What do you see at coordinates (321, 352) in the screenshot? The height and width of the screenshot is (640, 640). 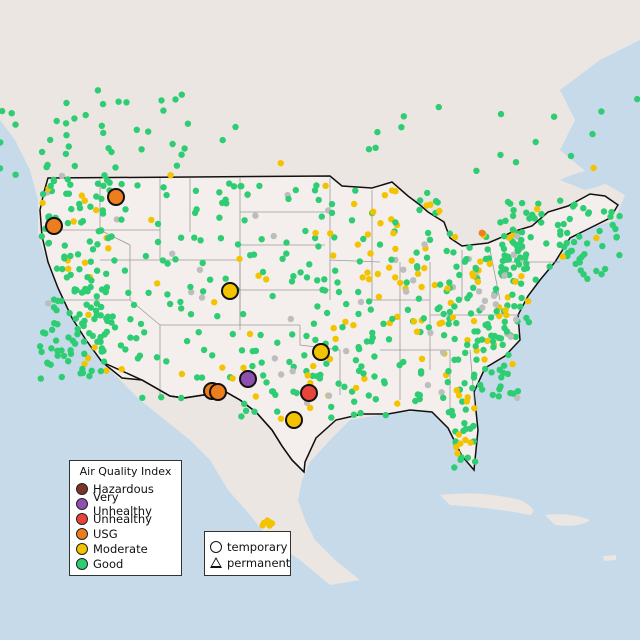 I see `moderate-site-marker` at bounding box center [321, 352].